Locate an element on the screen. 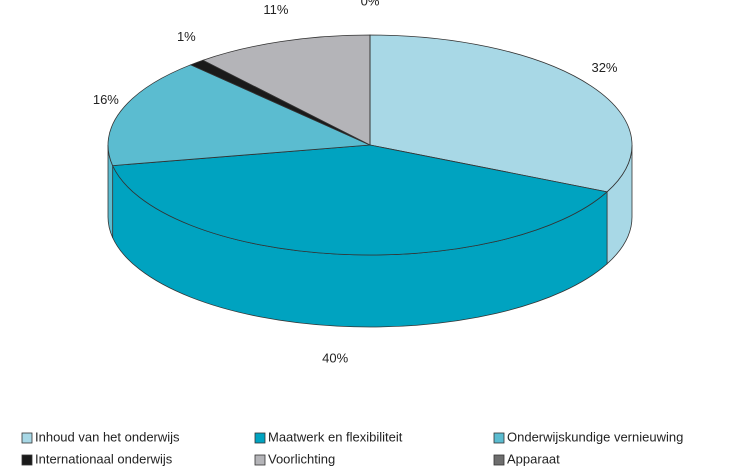  legend-label: Apparaat is located at coordinates (533, 458).